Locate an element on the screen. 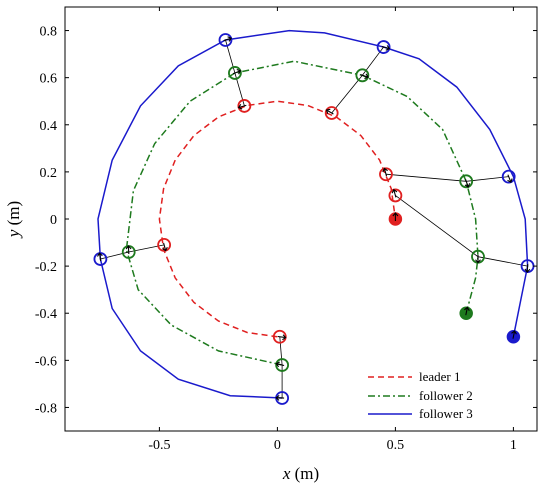 This screenshot has height=496, width=550. legend-label-follower-3: follower 3 is located at coordinates (446, 413).